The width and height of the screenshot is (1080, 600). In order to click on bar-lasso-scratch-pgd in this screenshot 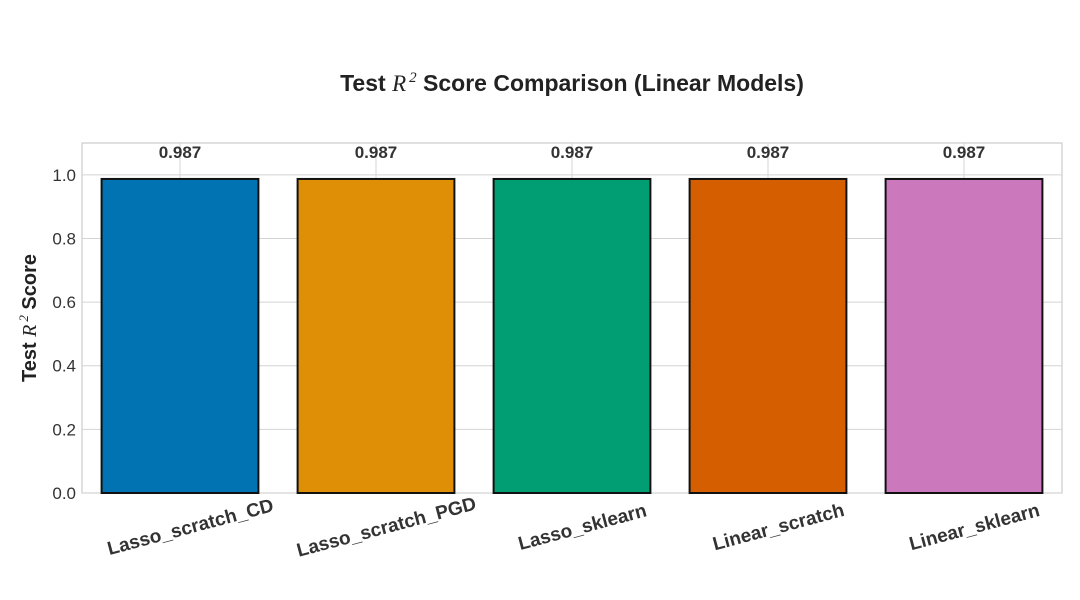, I will do `click(376, 335)`.